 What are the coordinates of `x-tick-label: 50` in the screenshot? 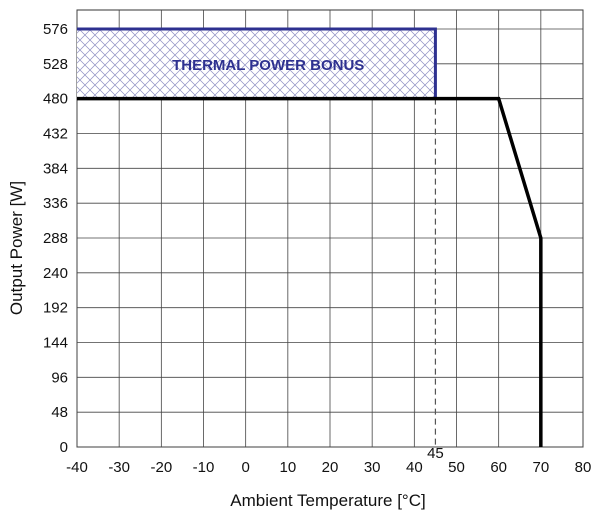 It's located at (456, 467).